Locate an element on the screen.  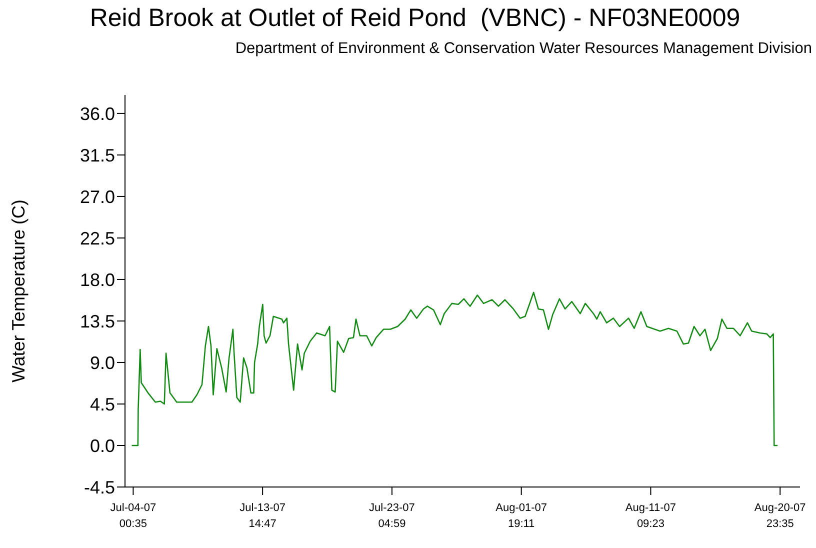
x-tick-label: Aug-11-07 09:23 is located at coordinates (650, 516).